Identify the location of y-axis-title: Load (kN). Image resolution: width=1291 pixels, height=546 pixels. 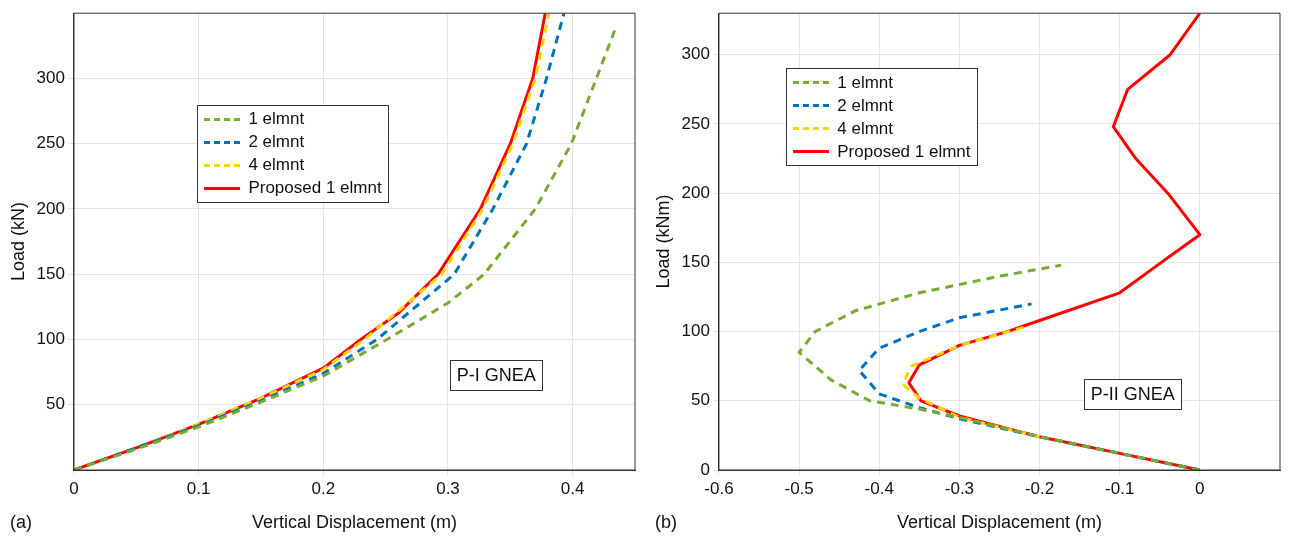
(17, 242).